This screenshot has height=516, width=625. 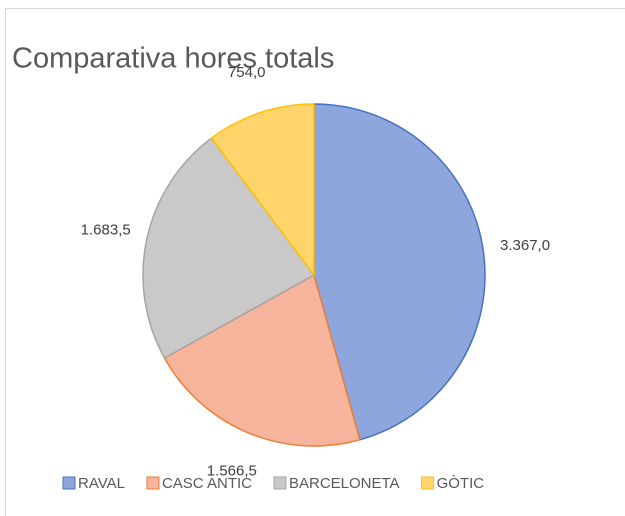 What do you see at coordinates (461, 483) in the screenshot?
I see `legend-label: GÒTIC` at bounding box center [461, 483].